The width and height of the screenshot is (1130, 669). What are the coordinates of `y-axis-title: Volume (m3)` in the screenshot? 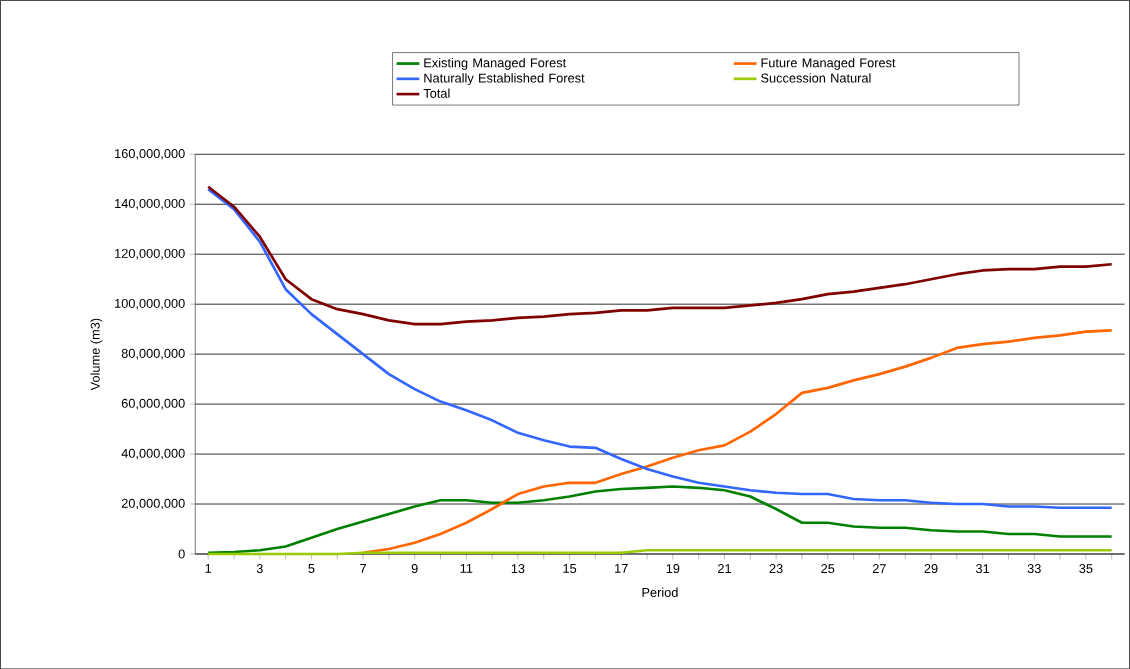 It's located at (96, 354).